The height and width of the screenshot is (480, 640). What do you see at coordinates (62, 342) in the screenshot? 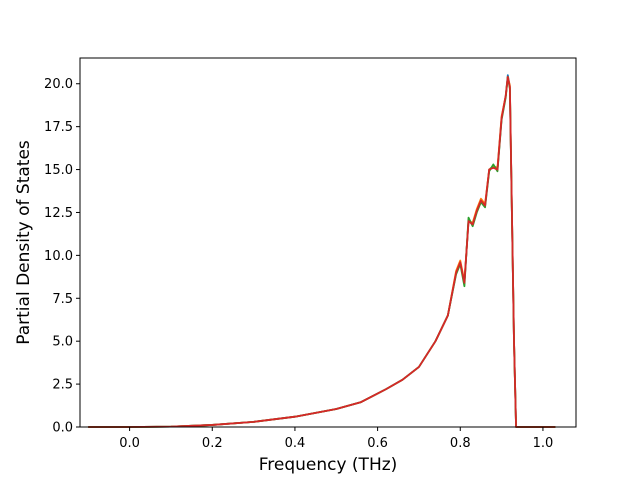
I see `y-tick-label: 5.0` at bounding box center [62, 342].